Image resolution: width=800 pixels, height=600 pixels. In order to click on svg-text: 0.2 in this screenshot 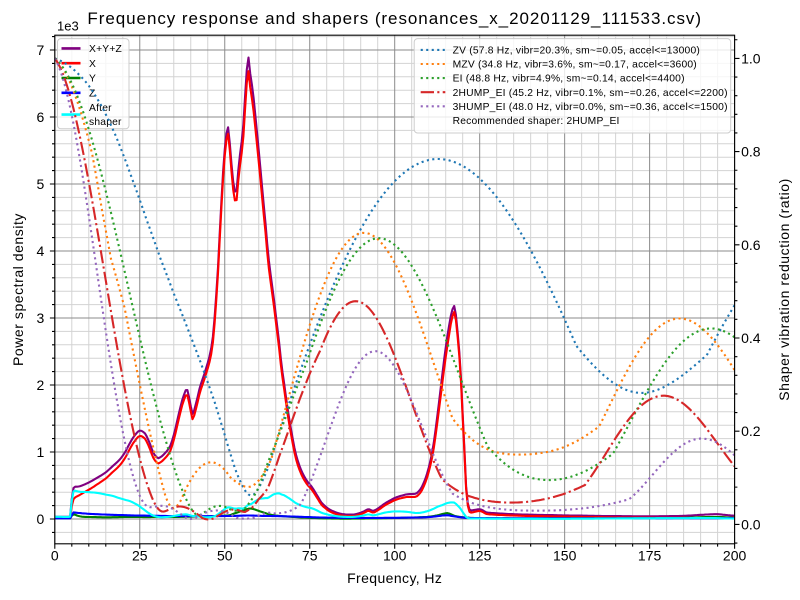, I will do `click(751, 431)`.